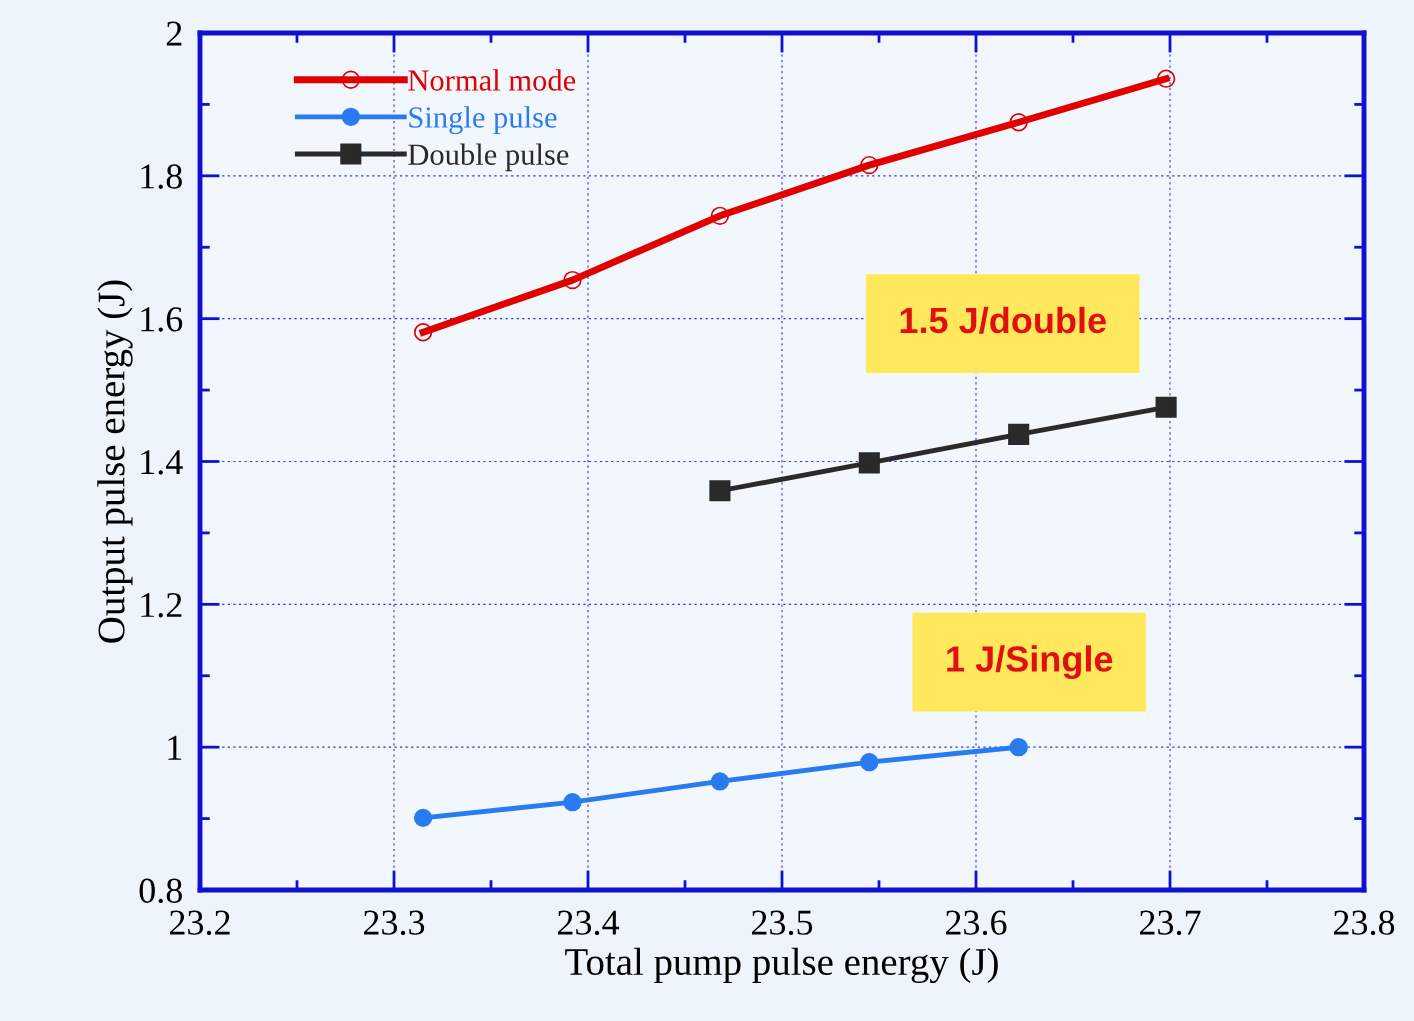 The width and height of the screenshot is (1414, 1021). Describe the element at coordinates (161, 176) in the screenshot. I see `y-tick-label: 1.8` at that location.